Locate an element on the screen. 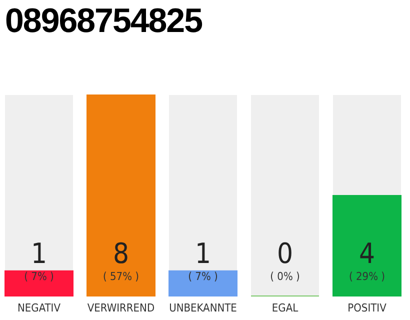  x-tick-label: UNBEKANNTE is located at coordinates (203, 308).